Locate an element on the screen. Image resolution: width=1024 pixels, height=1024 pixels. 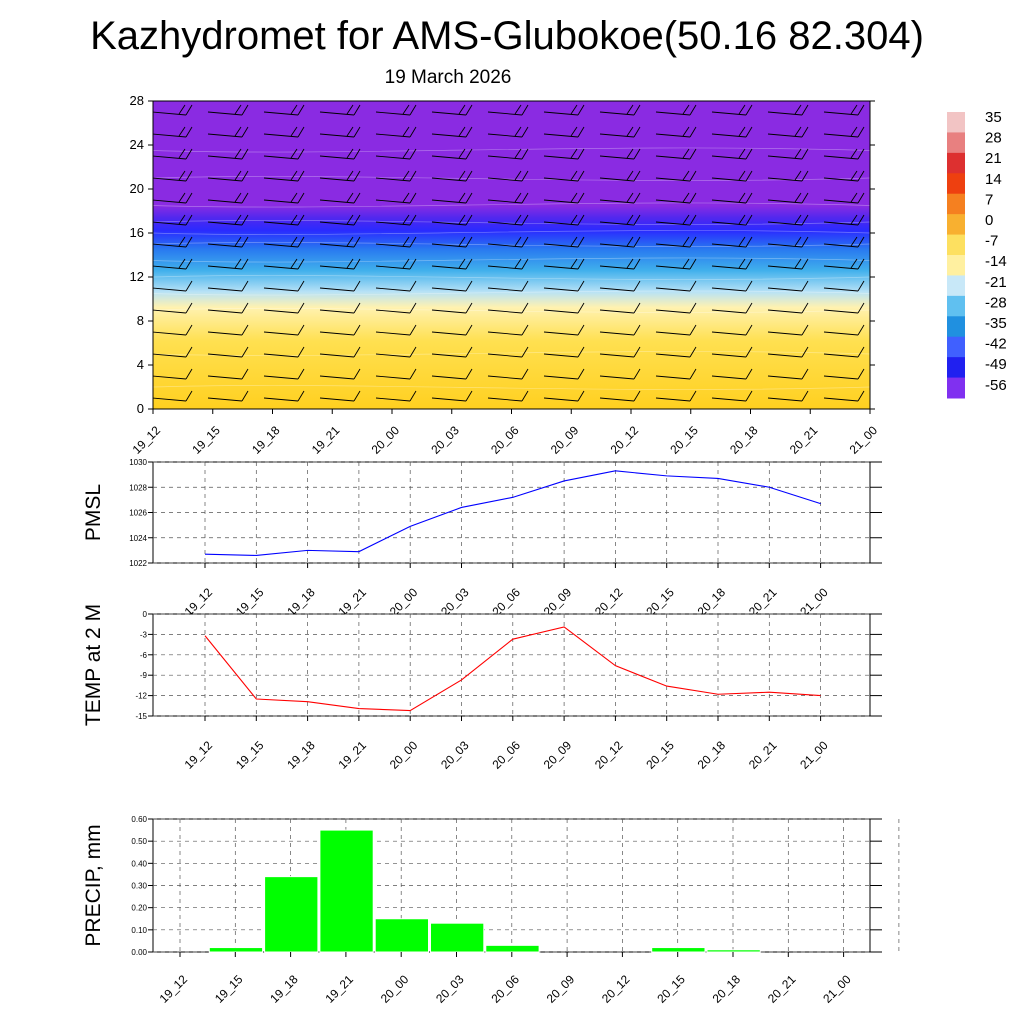
y-tick-label: 0.60 is located at coordinates (139, 819).